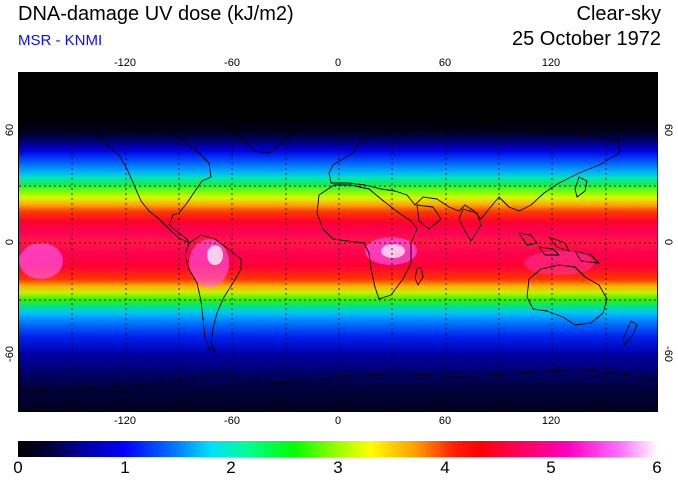 Image resolution: width=678 pixels, height=480 pixels. What do you see at coordinates (232, 63) in the screenshot?
I see `lon-label-top: -60` at bounding box center [232, 63].